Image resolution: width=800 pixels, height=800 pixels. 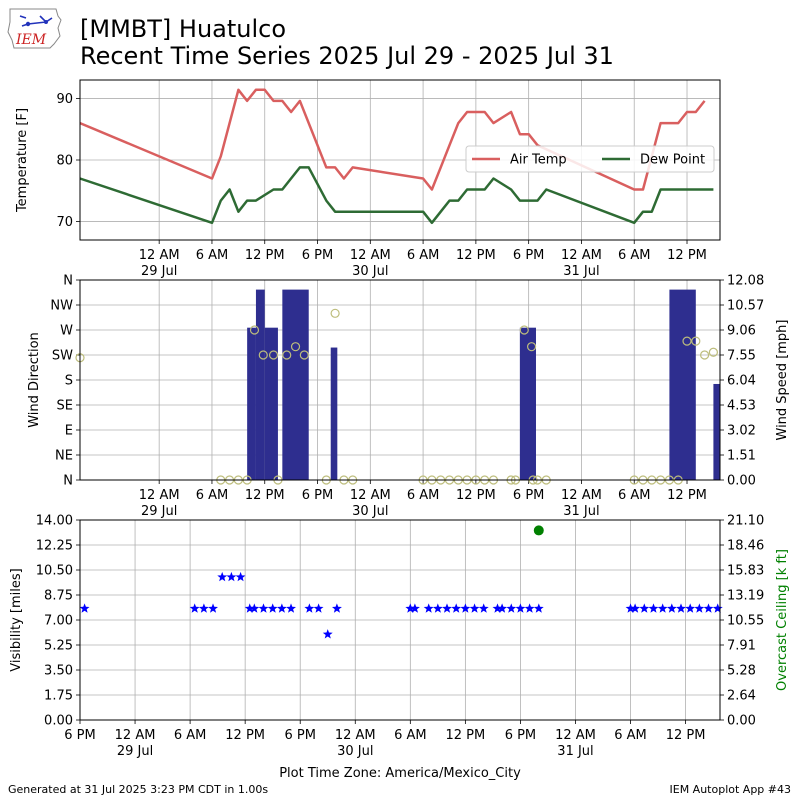 What do you see at coordinates (64, 222) in the screenshot?
I see `y-tick-label: 70` at bounding box center [64, 222].